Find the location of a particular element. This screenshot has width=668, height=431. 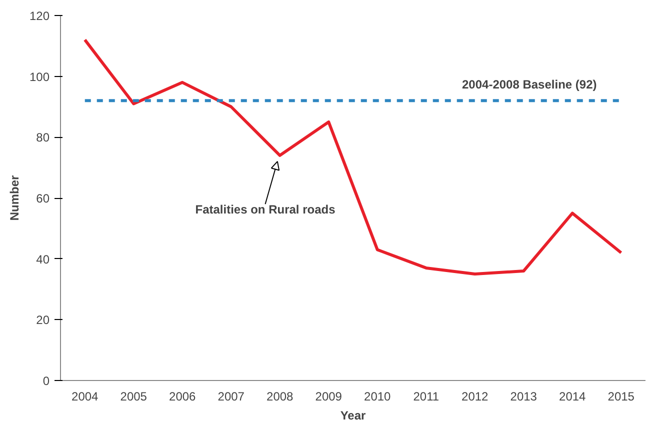

x-tick-label: 2013 is located at coordinates (524, 397).